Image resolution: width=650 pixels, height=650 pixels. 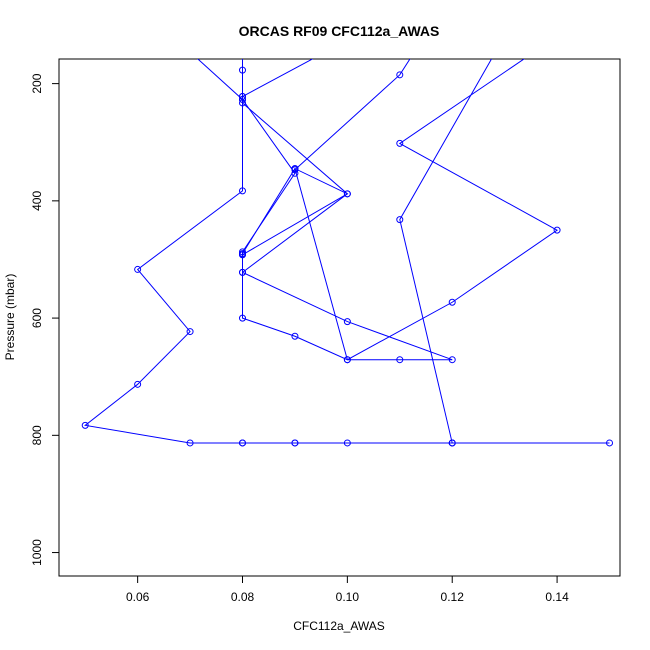 What do you see at coordinates (45, 319) in the screenshot?
I see `y-axis: 200 400 600 800 1000` at bounding box center [45, 319].